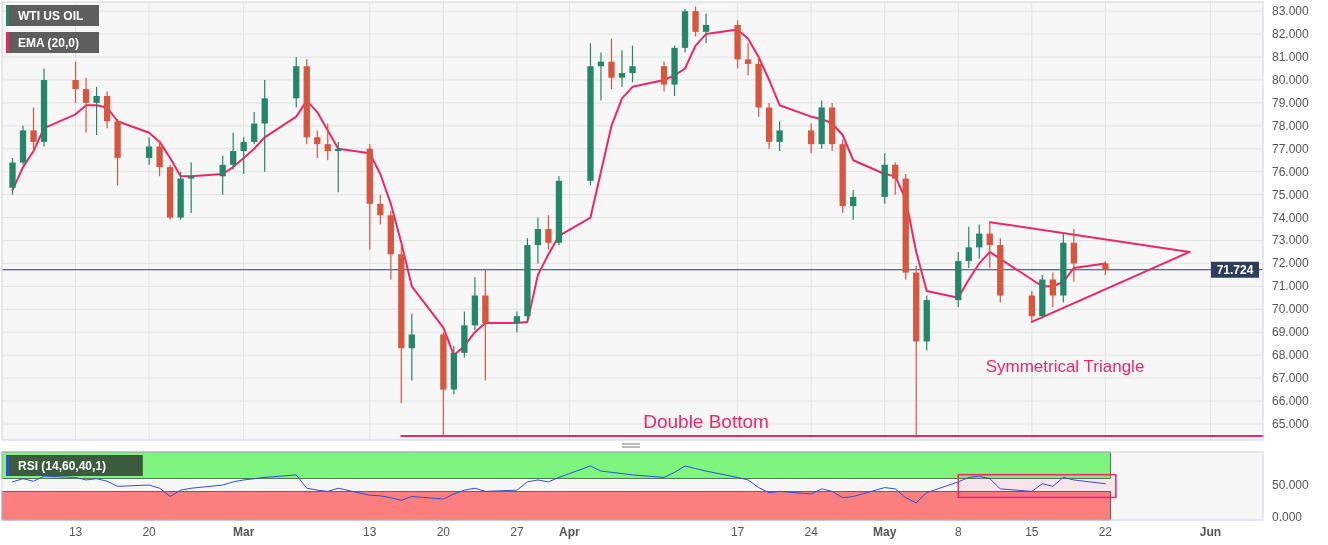 The height and width of the screenshot is (545, 1328). Describe the element at coordinates (1291, 11) in the screenshot. I see `y-tick-label: 83.000` at that location.